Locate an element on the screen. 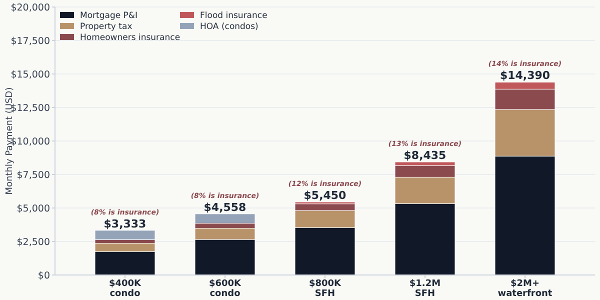 The height and width of the screenshot is (300, 600). y-tick-label: $17,500 is located at coordinates (30, 41).